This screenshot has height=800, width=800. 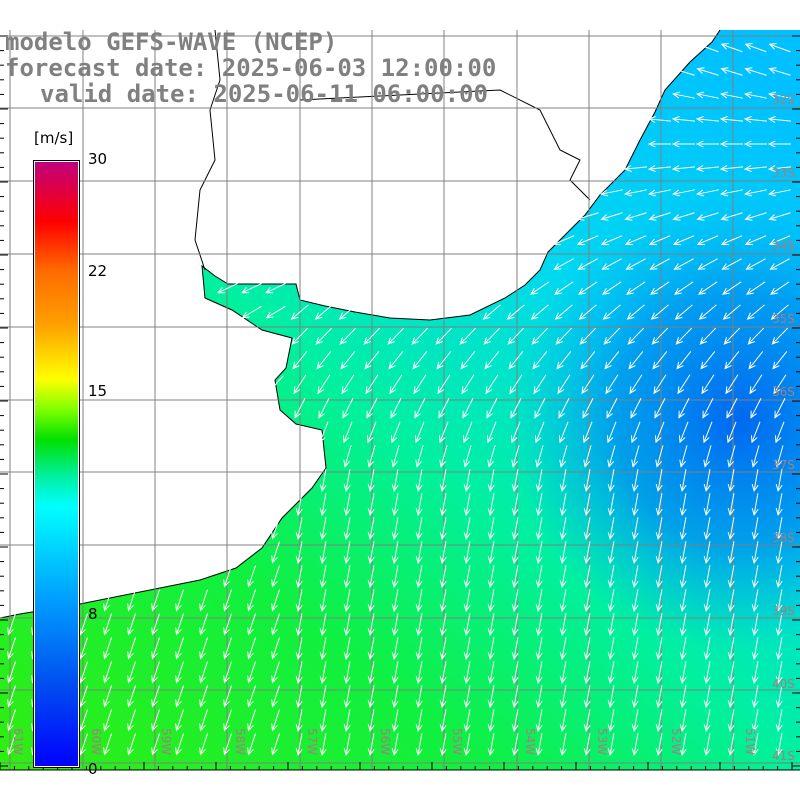 What do you see at coordinates (750, 741) in the screenshot?
I see `longitude-label: 51W` at bounding box center [750, 741].